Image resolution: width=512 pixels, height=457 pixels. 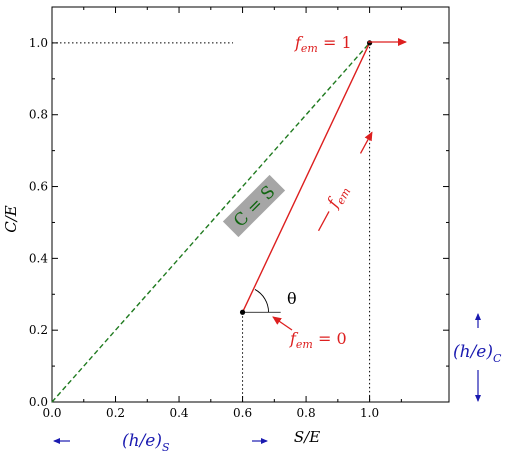 What do you see at coordinates (282, 323) in the screenshot?
I see `fem-zero-arrow` at bounding box center [282, 323].